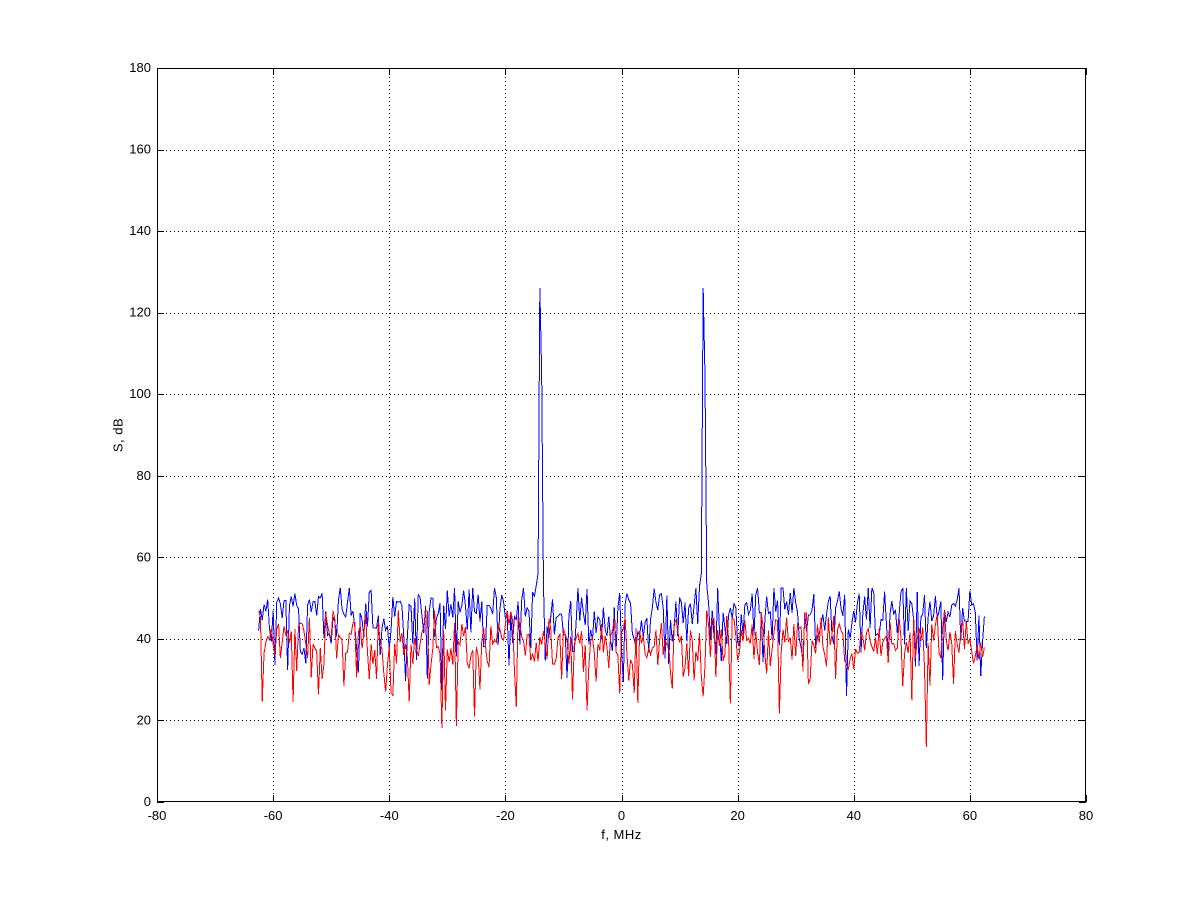  Describe the element at coordinates (273, 815) in the screenshot. I see `x-tick-label: -60` at that location.